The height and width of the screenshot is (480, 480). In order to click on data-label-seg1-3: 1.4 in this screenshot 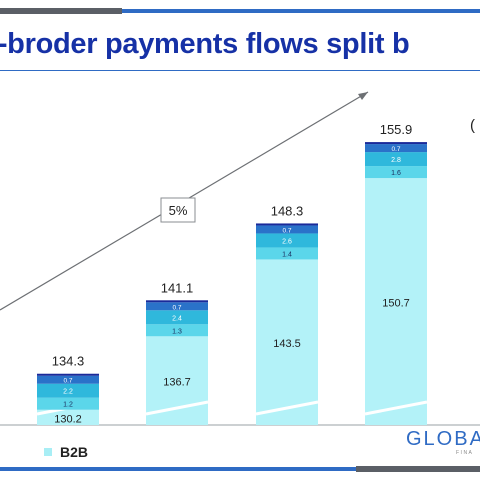, I will do `click(287, 254)`.